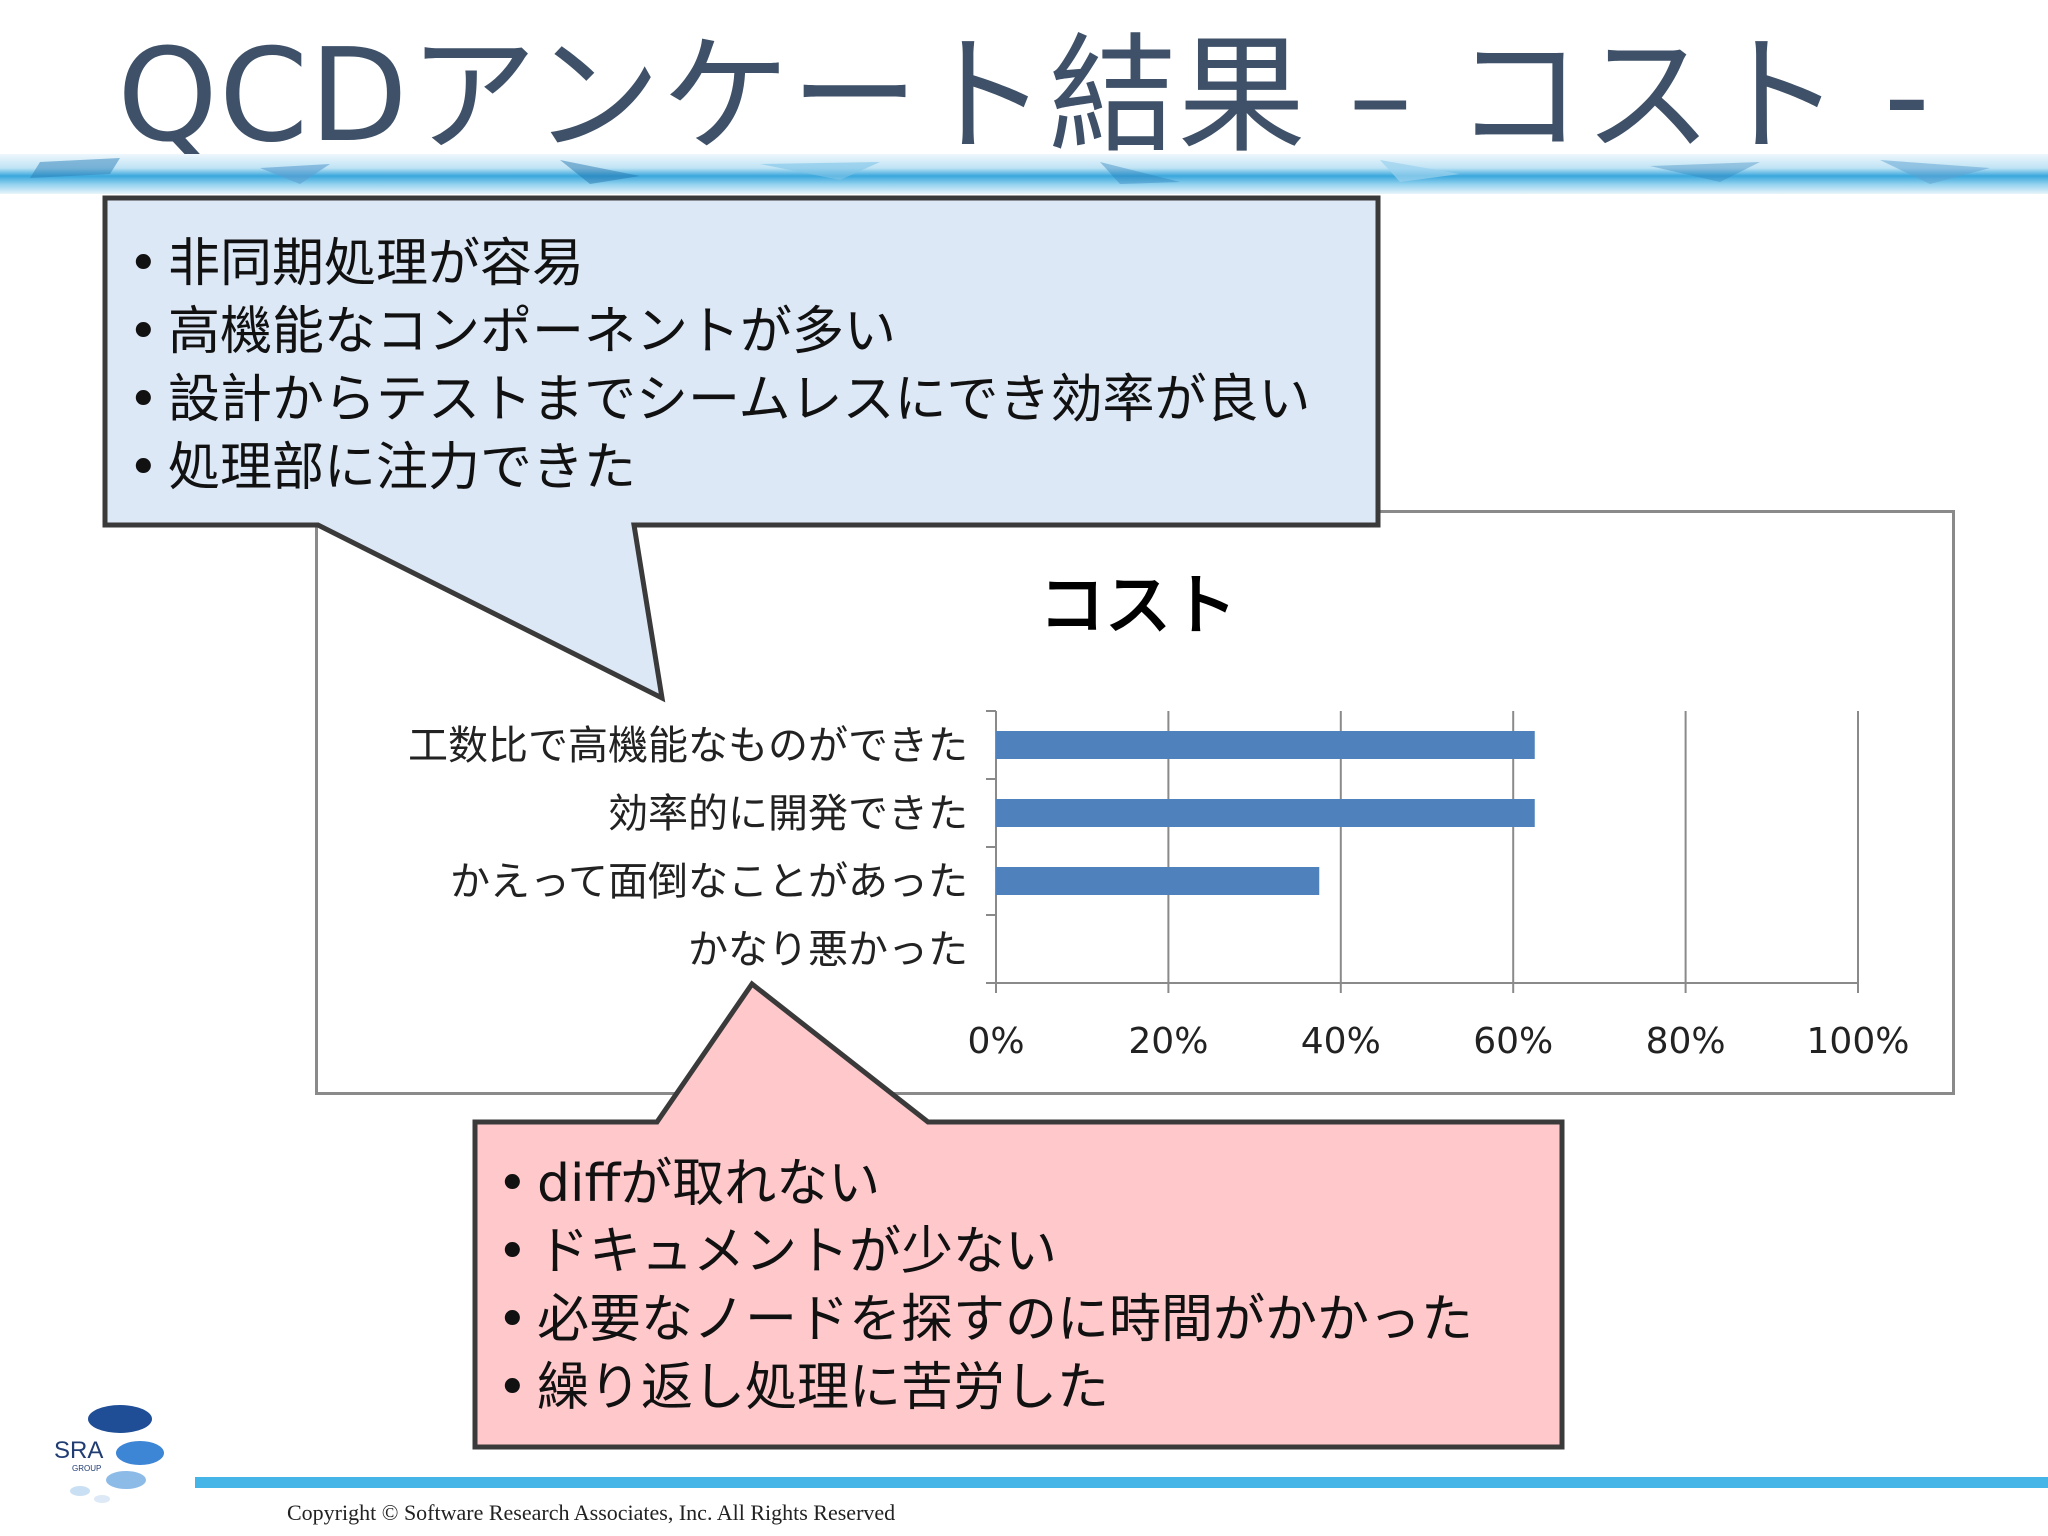 The width and height of the screenshot is (2048, 1536). Describe the element at coordinates (828, 950) in the screenshot. I see `category-label: かなり悪かった` at that location.